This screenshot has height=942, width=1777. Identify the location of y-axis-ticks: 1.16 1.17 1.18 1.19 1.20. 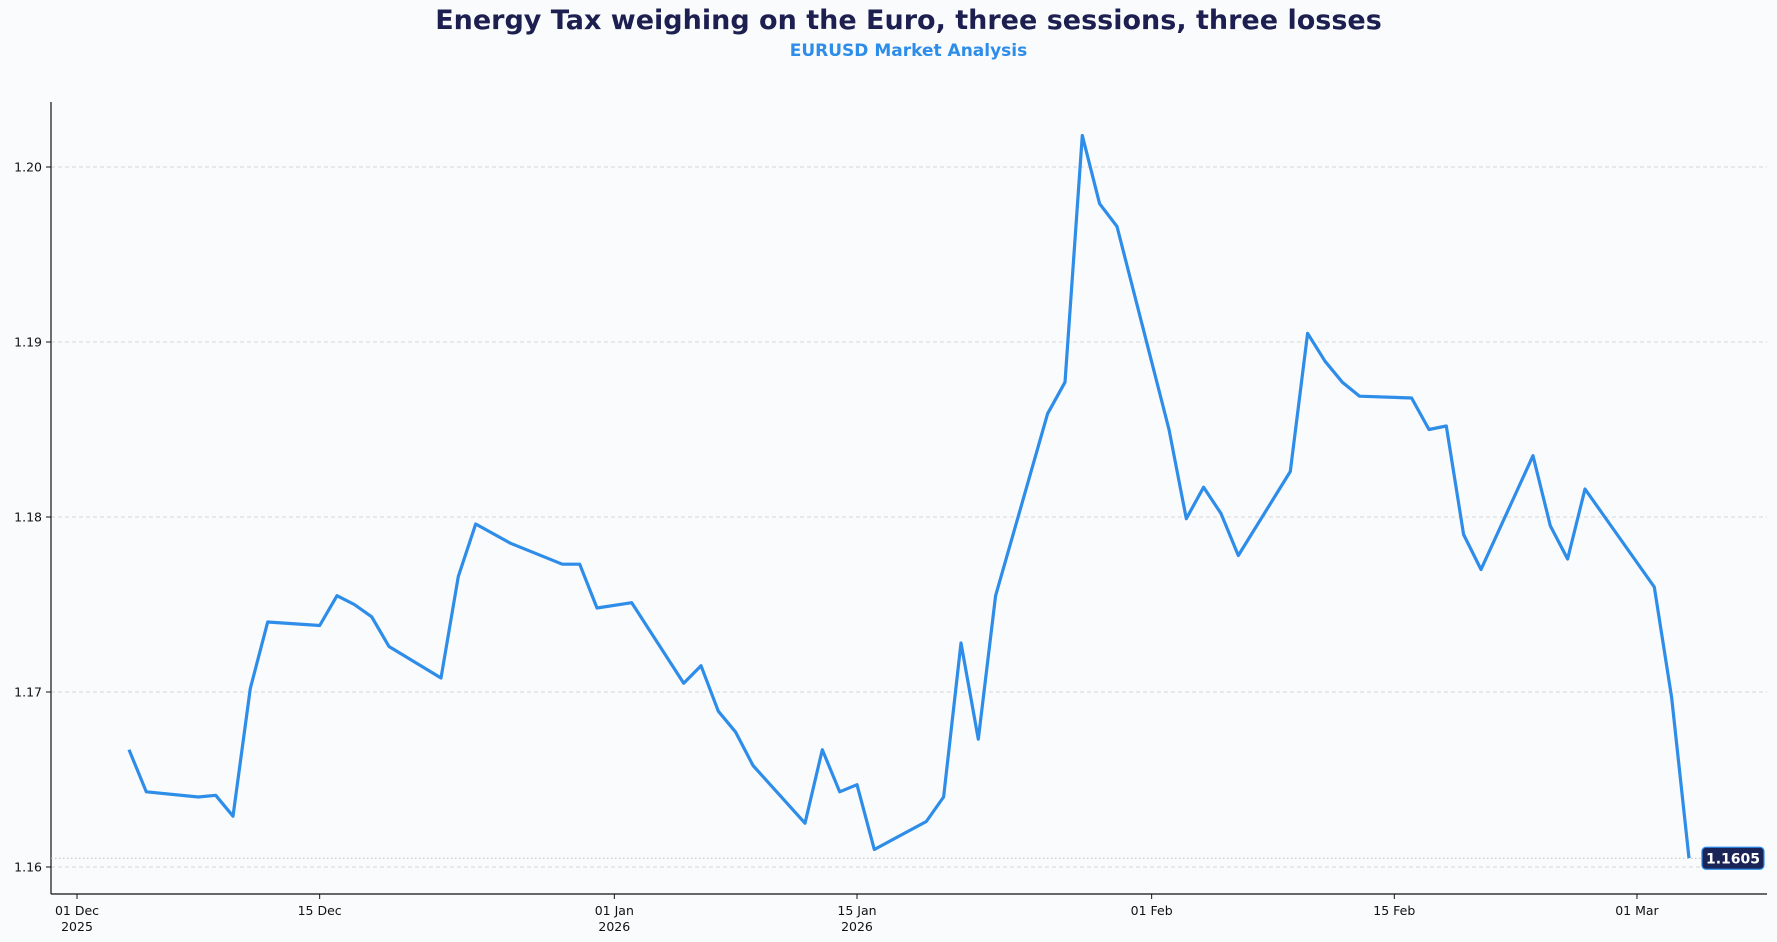
(32, 517).